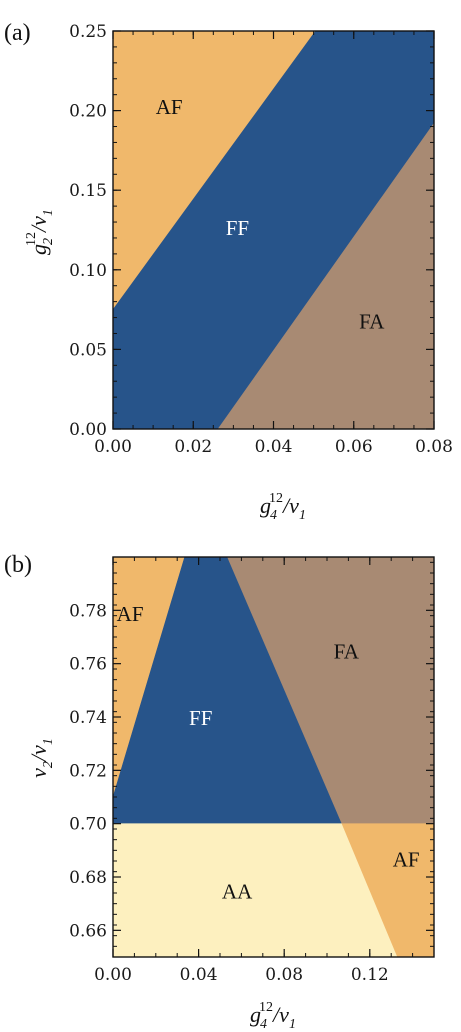 The width and height of the screenshot is (461, 1032). What do you see at coordinates (88, 771) in the screenshot?
I see `y-tick-label: 0.72` at bounding box center [88, 771].